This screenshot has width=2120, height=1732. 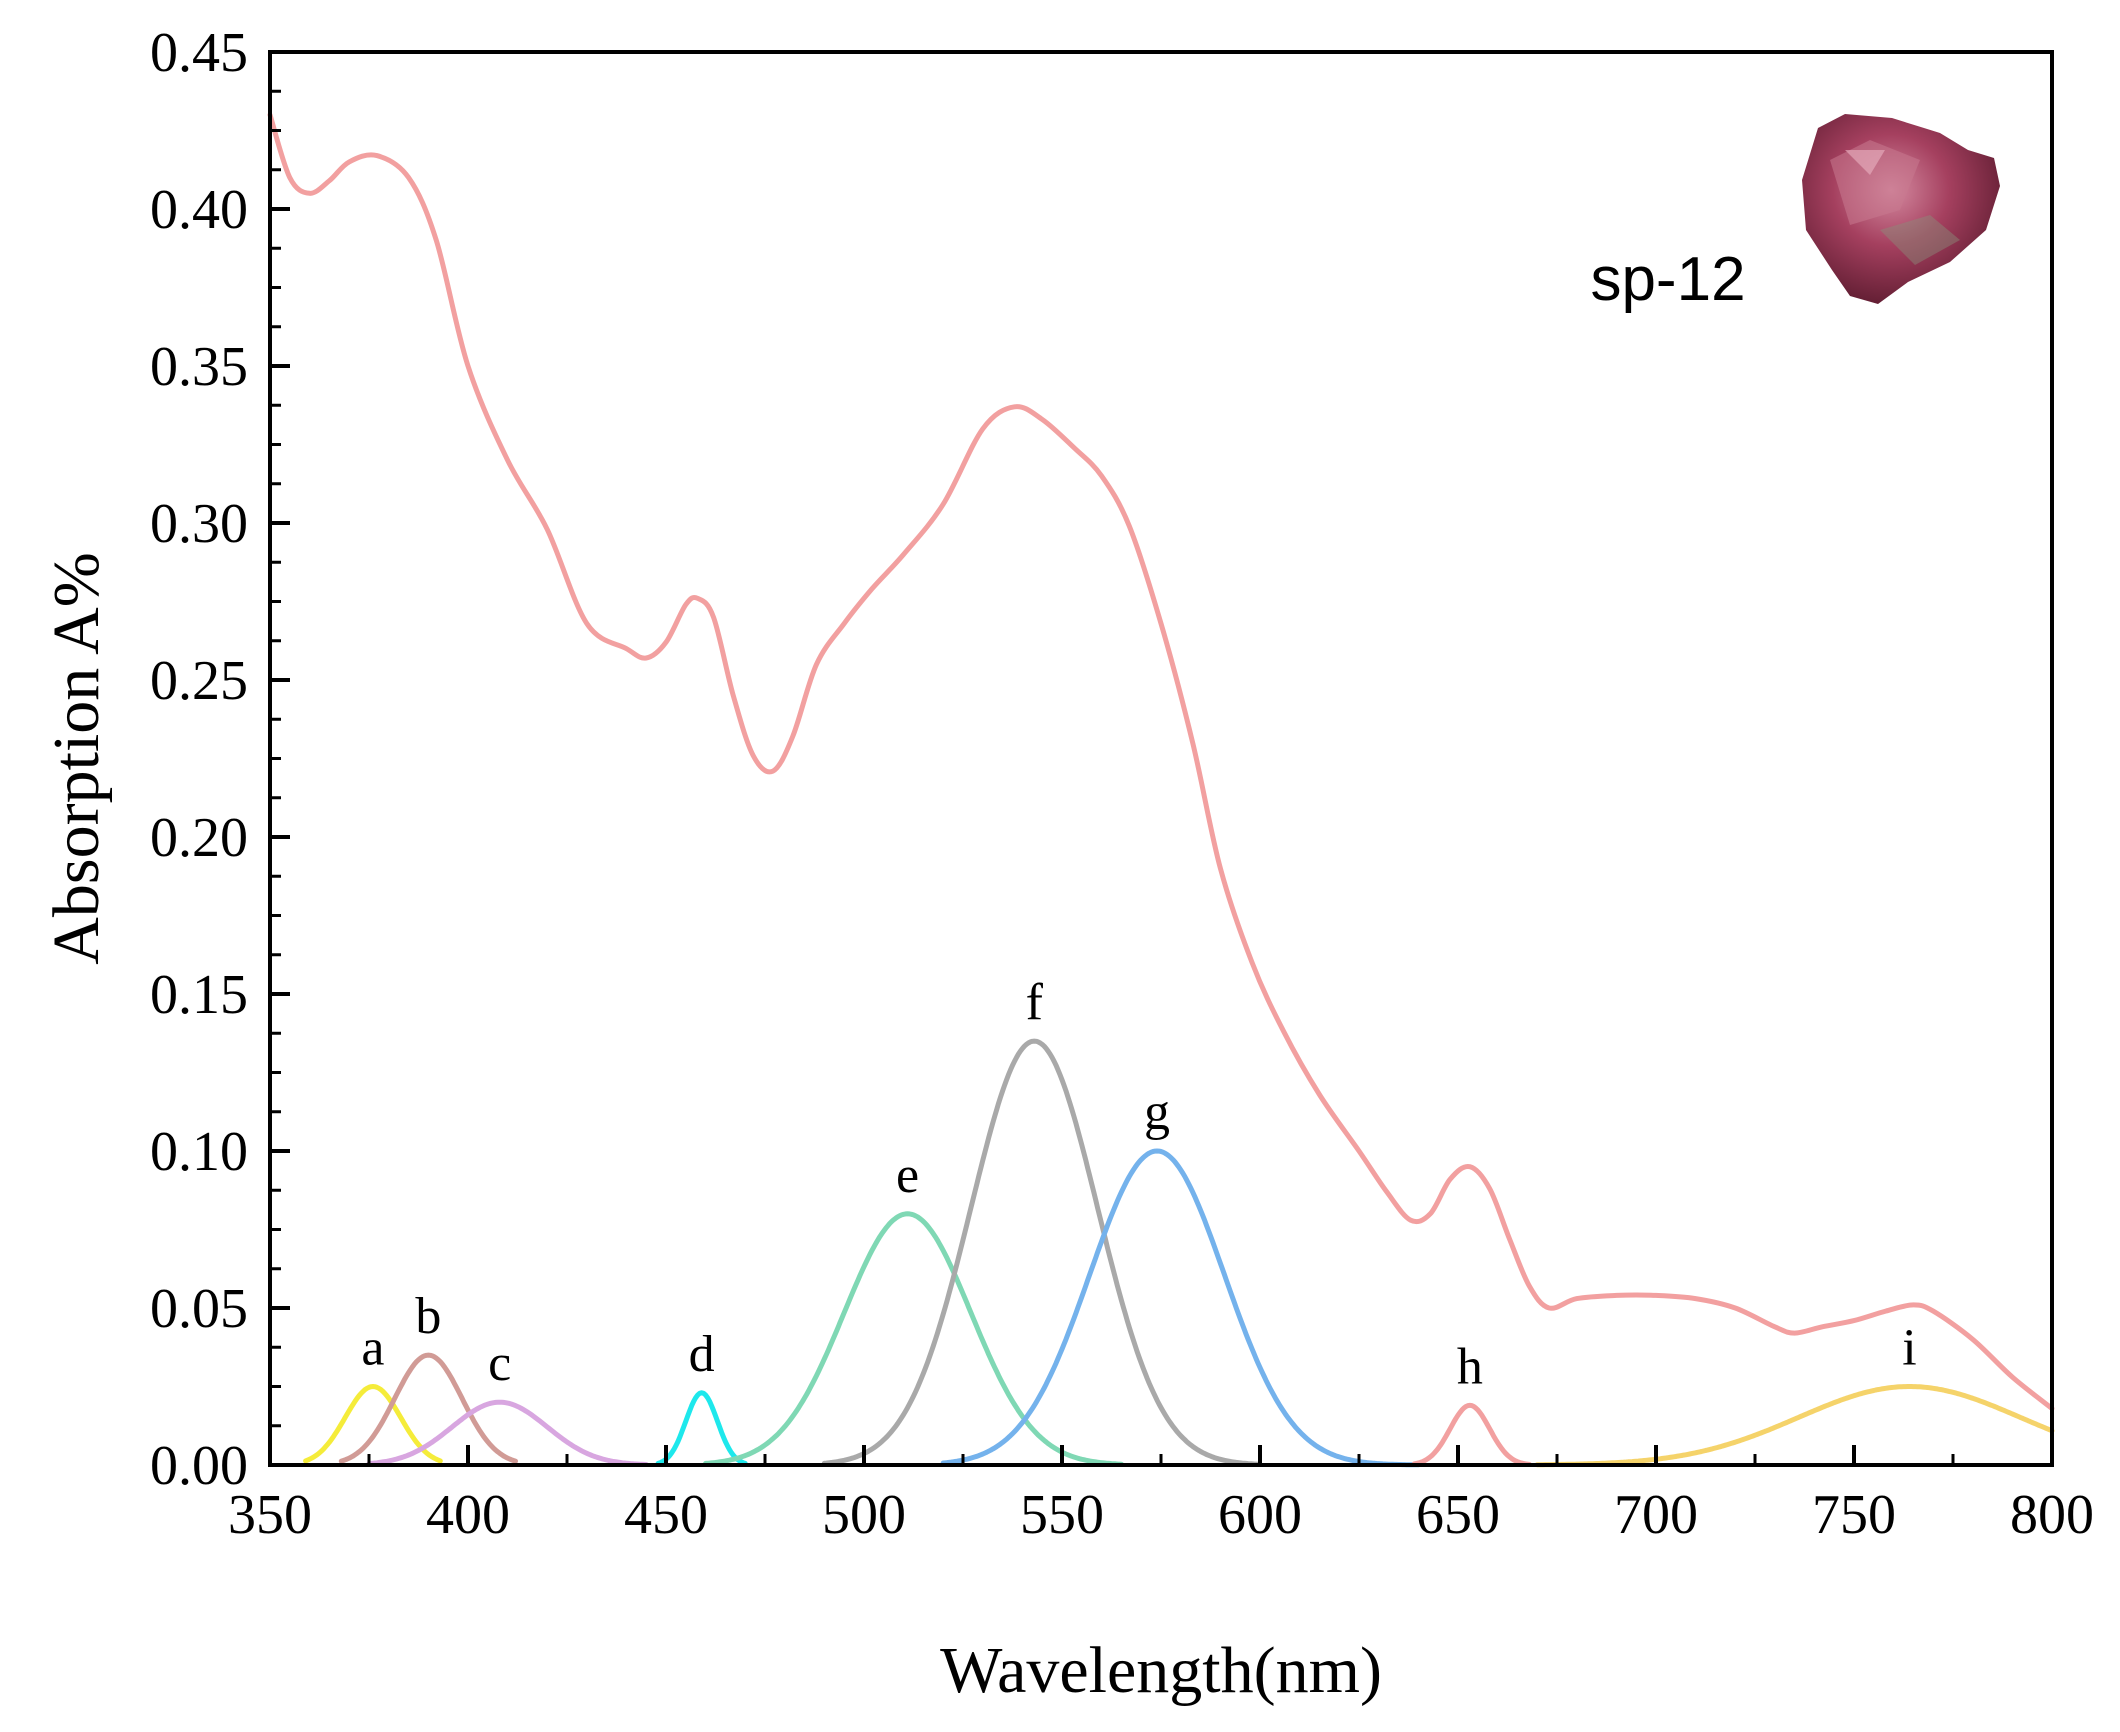 What do you see at coordinates (1901, 209) in the screenshot?
I see `gemstone-image` at bounding box center [1901, 209].